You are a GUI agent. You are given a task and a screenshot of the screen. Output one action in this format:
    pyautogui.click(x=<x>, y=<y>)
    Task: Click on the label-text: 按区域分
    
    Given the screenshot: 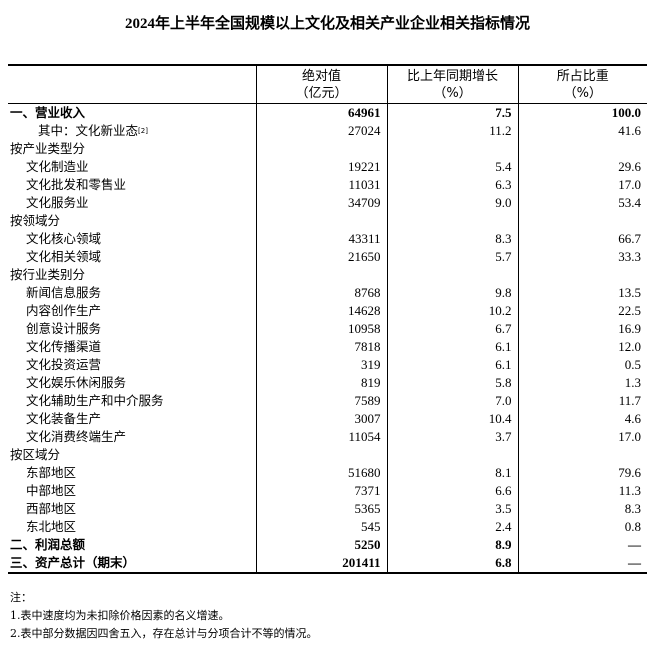 What is the action you would take?
    pyautogui.click(x=35, y=454)
    